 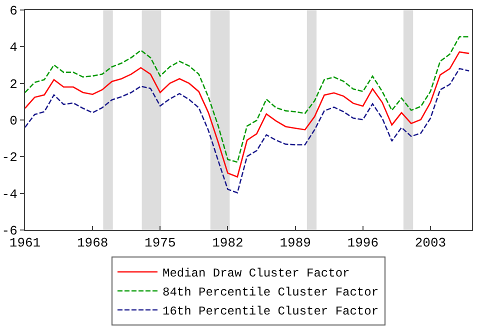 What do you see at coordinates (363, 243) in the screenshot?
I see `x-tick-label: 1996` at bounding box center [363, 243].